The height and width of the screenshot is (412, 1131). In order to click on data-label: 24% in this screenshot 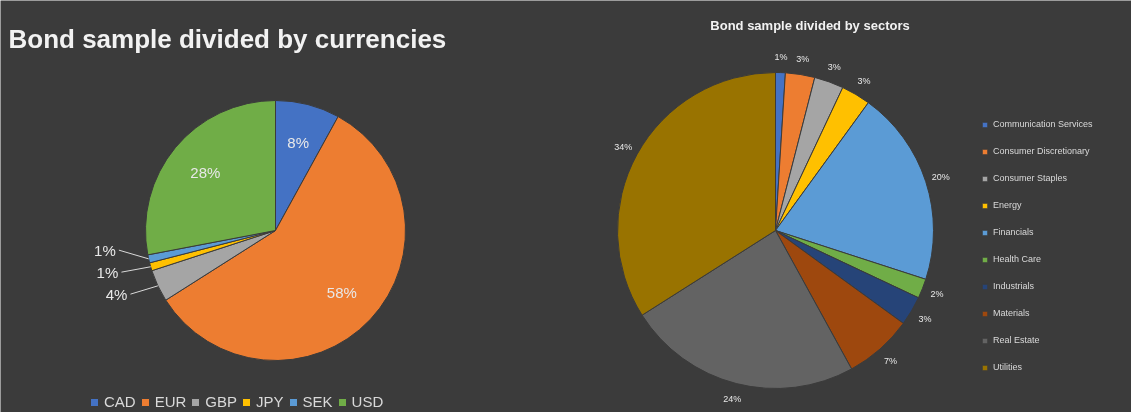, I will do `click(732, 398)`.